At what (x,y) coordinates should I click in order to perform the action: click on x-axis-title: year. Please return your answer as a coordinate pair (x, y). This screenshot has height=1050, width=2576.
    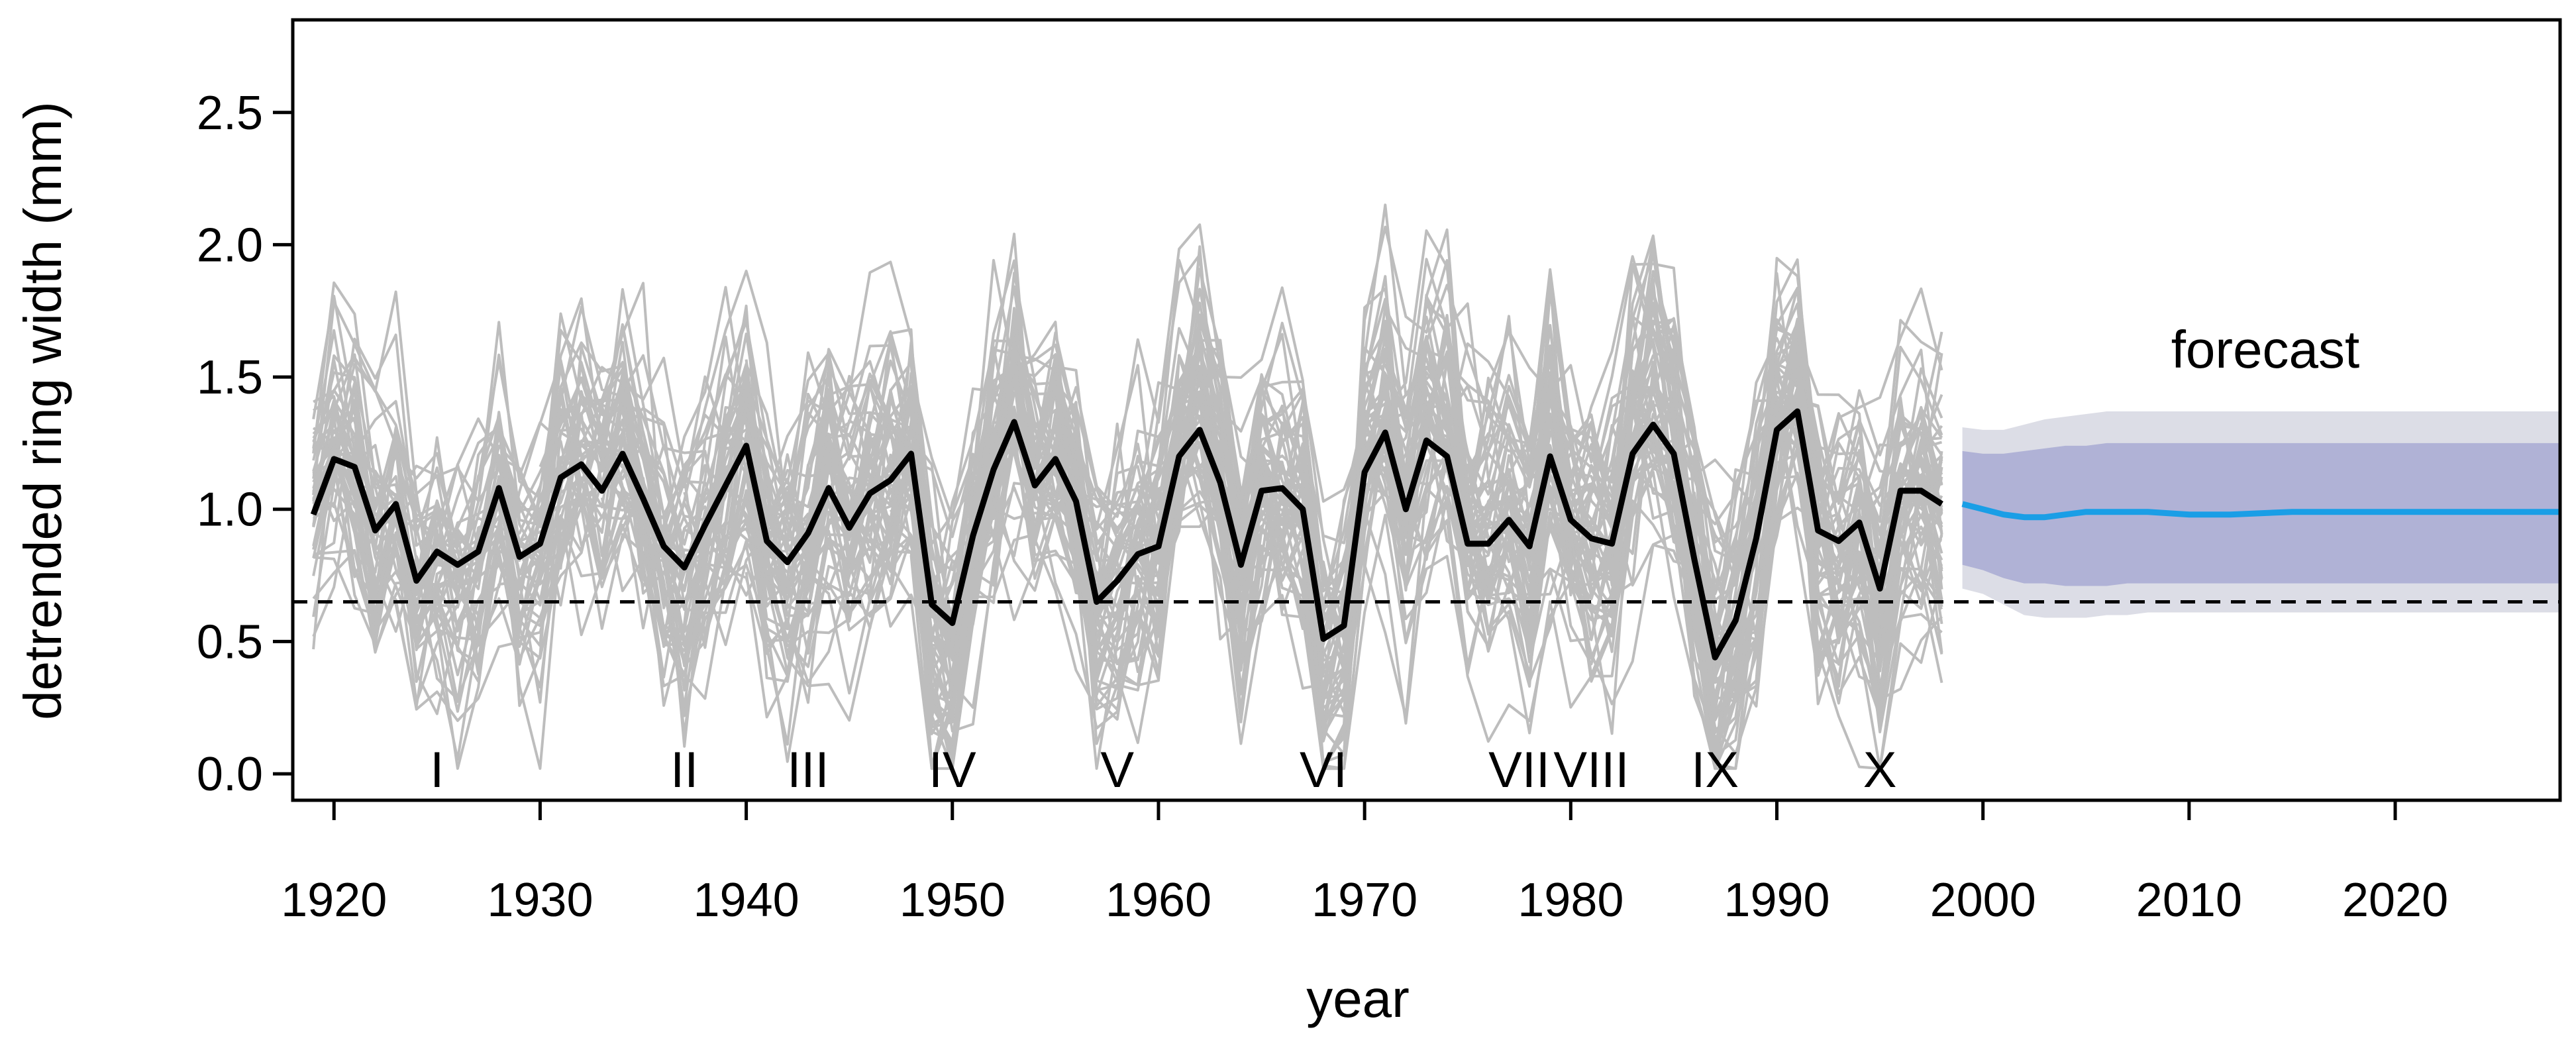
    Looking at the image, I should click on (1358, 998).